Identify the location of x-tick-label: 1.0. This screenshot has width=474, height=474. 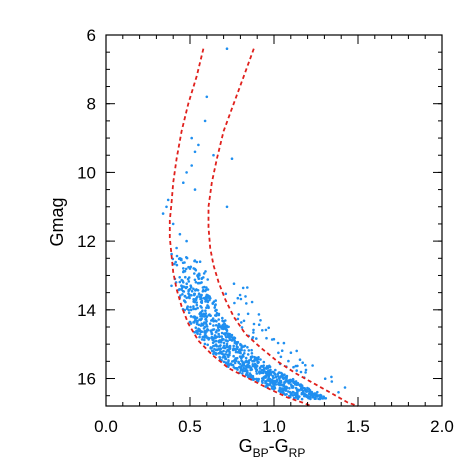
(274, 426).